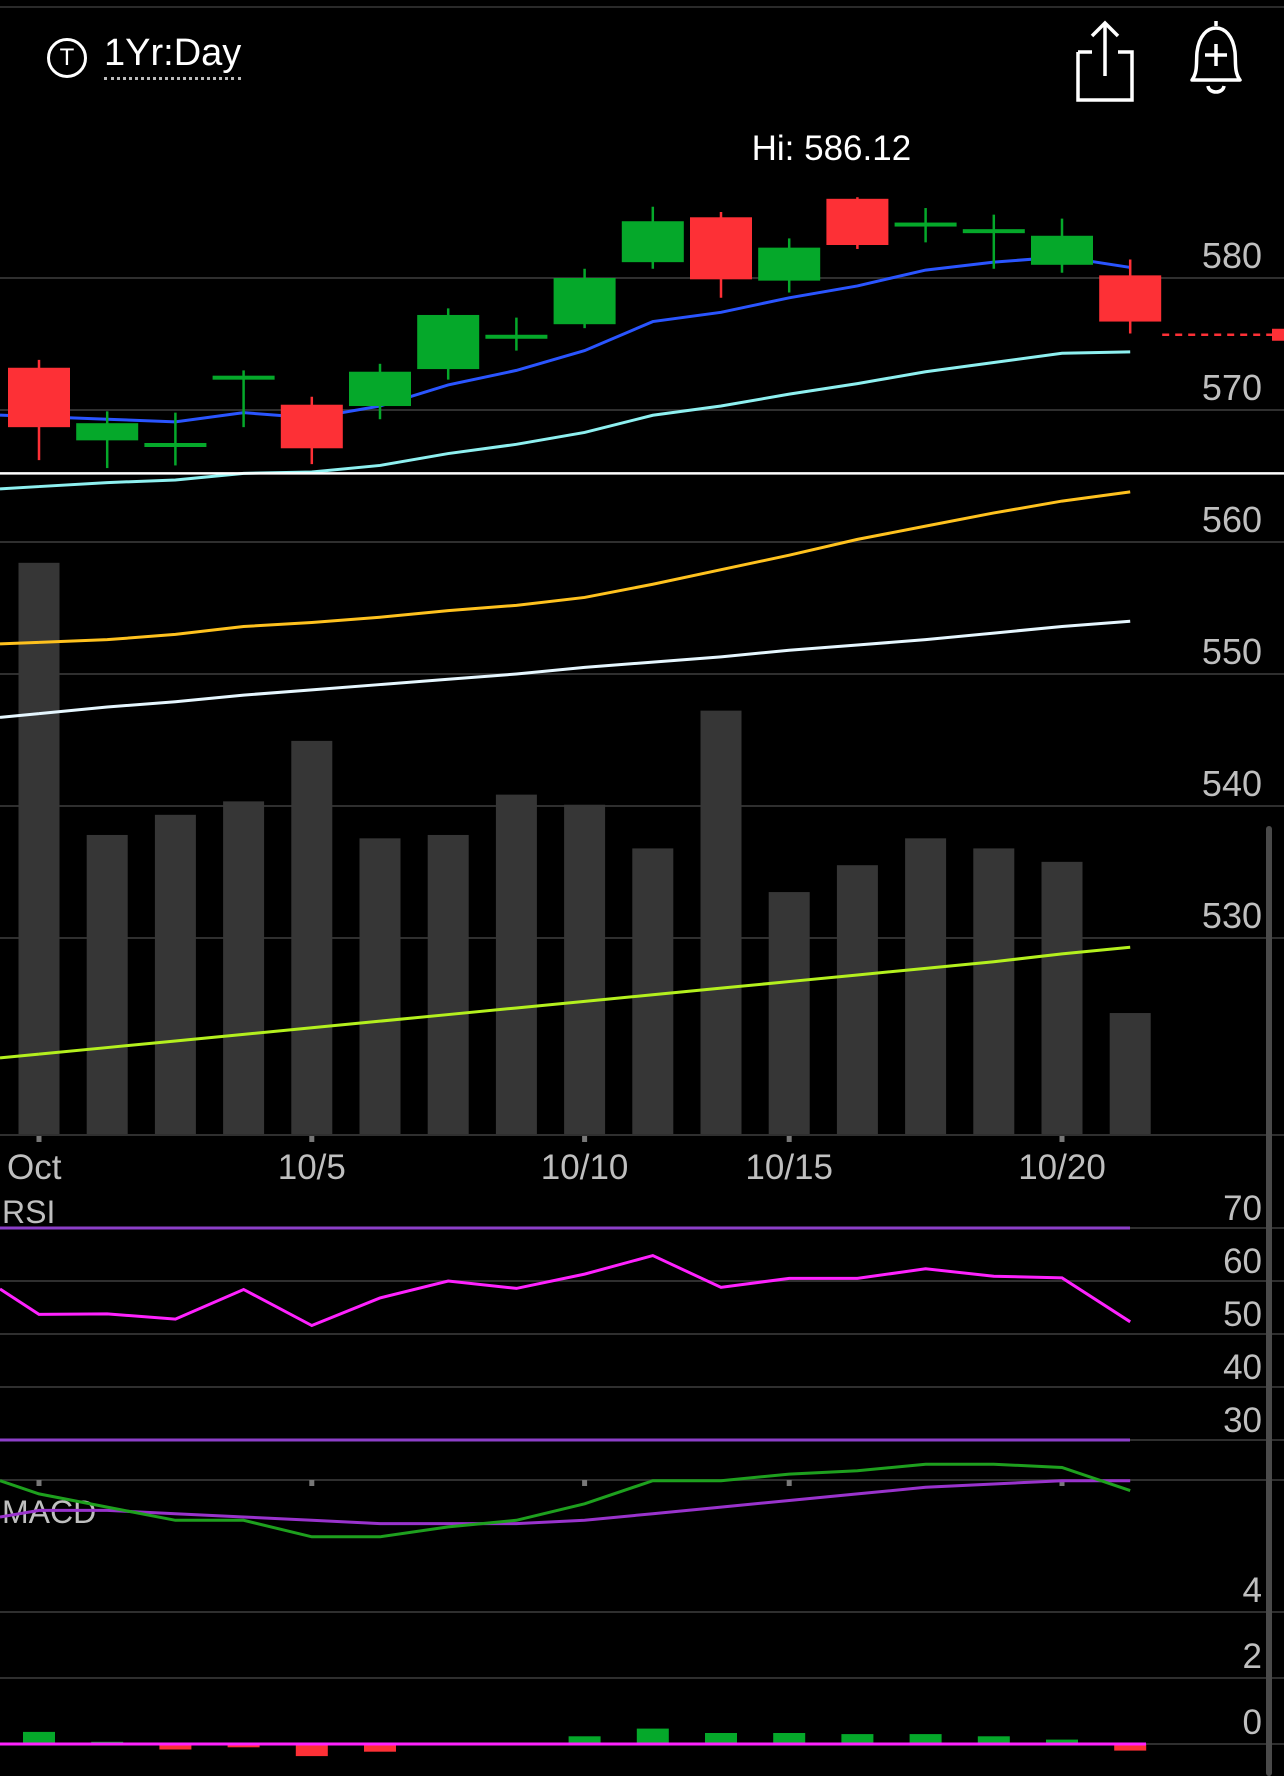 The height and width of the screenshot is (1776, 1284). I want to click on price-tick-label: 560, so click(1232, 519).